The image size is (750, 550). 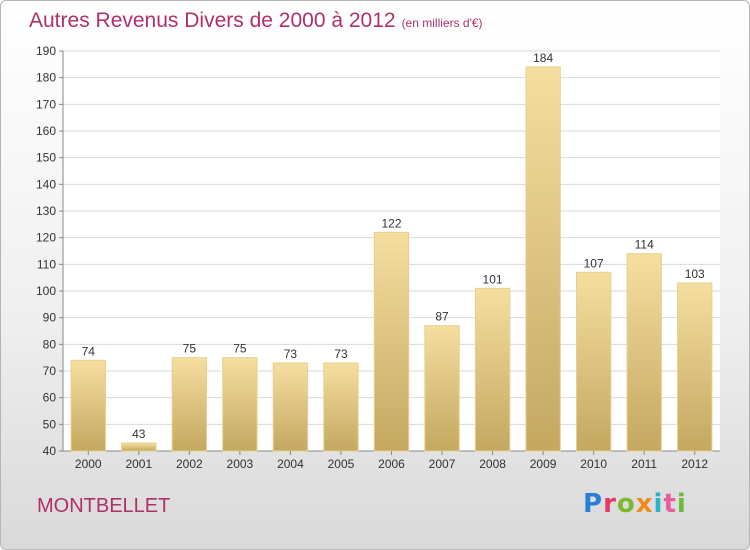 I want to click on y-tick-label: 170, so click(x=46, y=104).